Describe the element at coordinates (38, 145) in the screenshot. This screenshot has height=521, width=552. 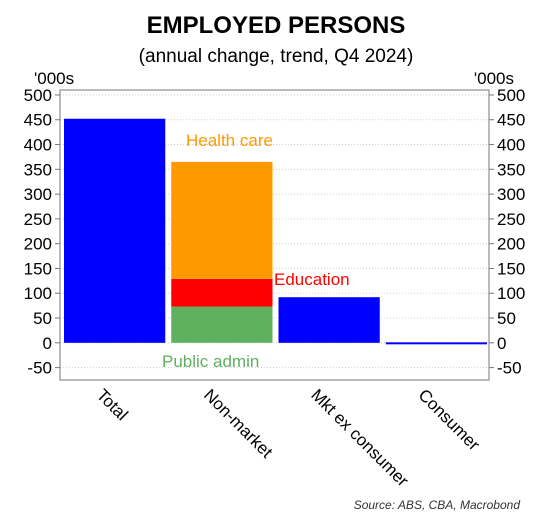
I see `left-tick-label: 400` at that location.